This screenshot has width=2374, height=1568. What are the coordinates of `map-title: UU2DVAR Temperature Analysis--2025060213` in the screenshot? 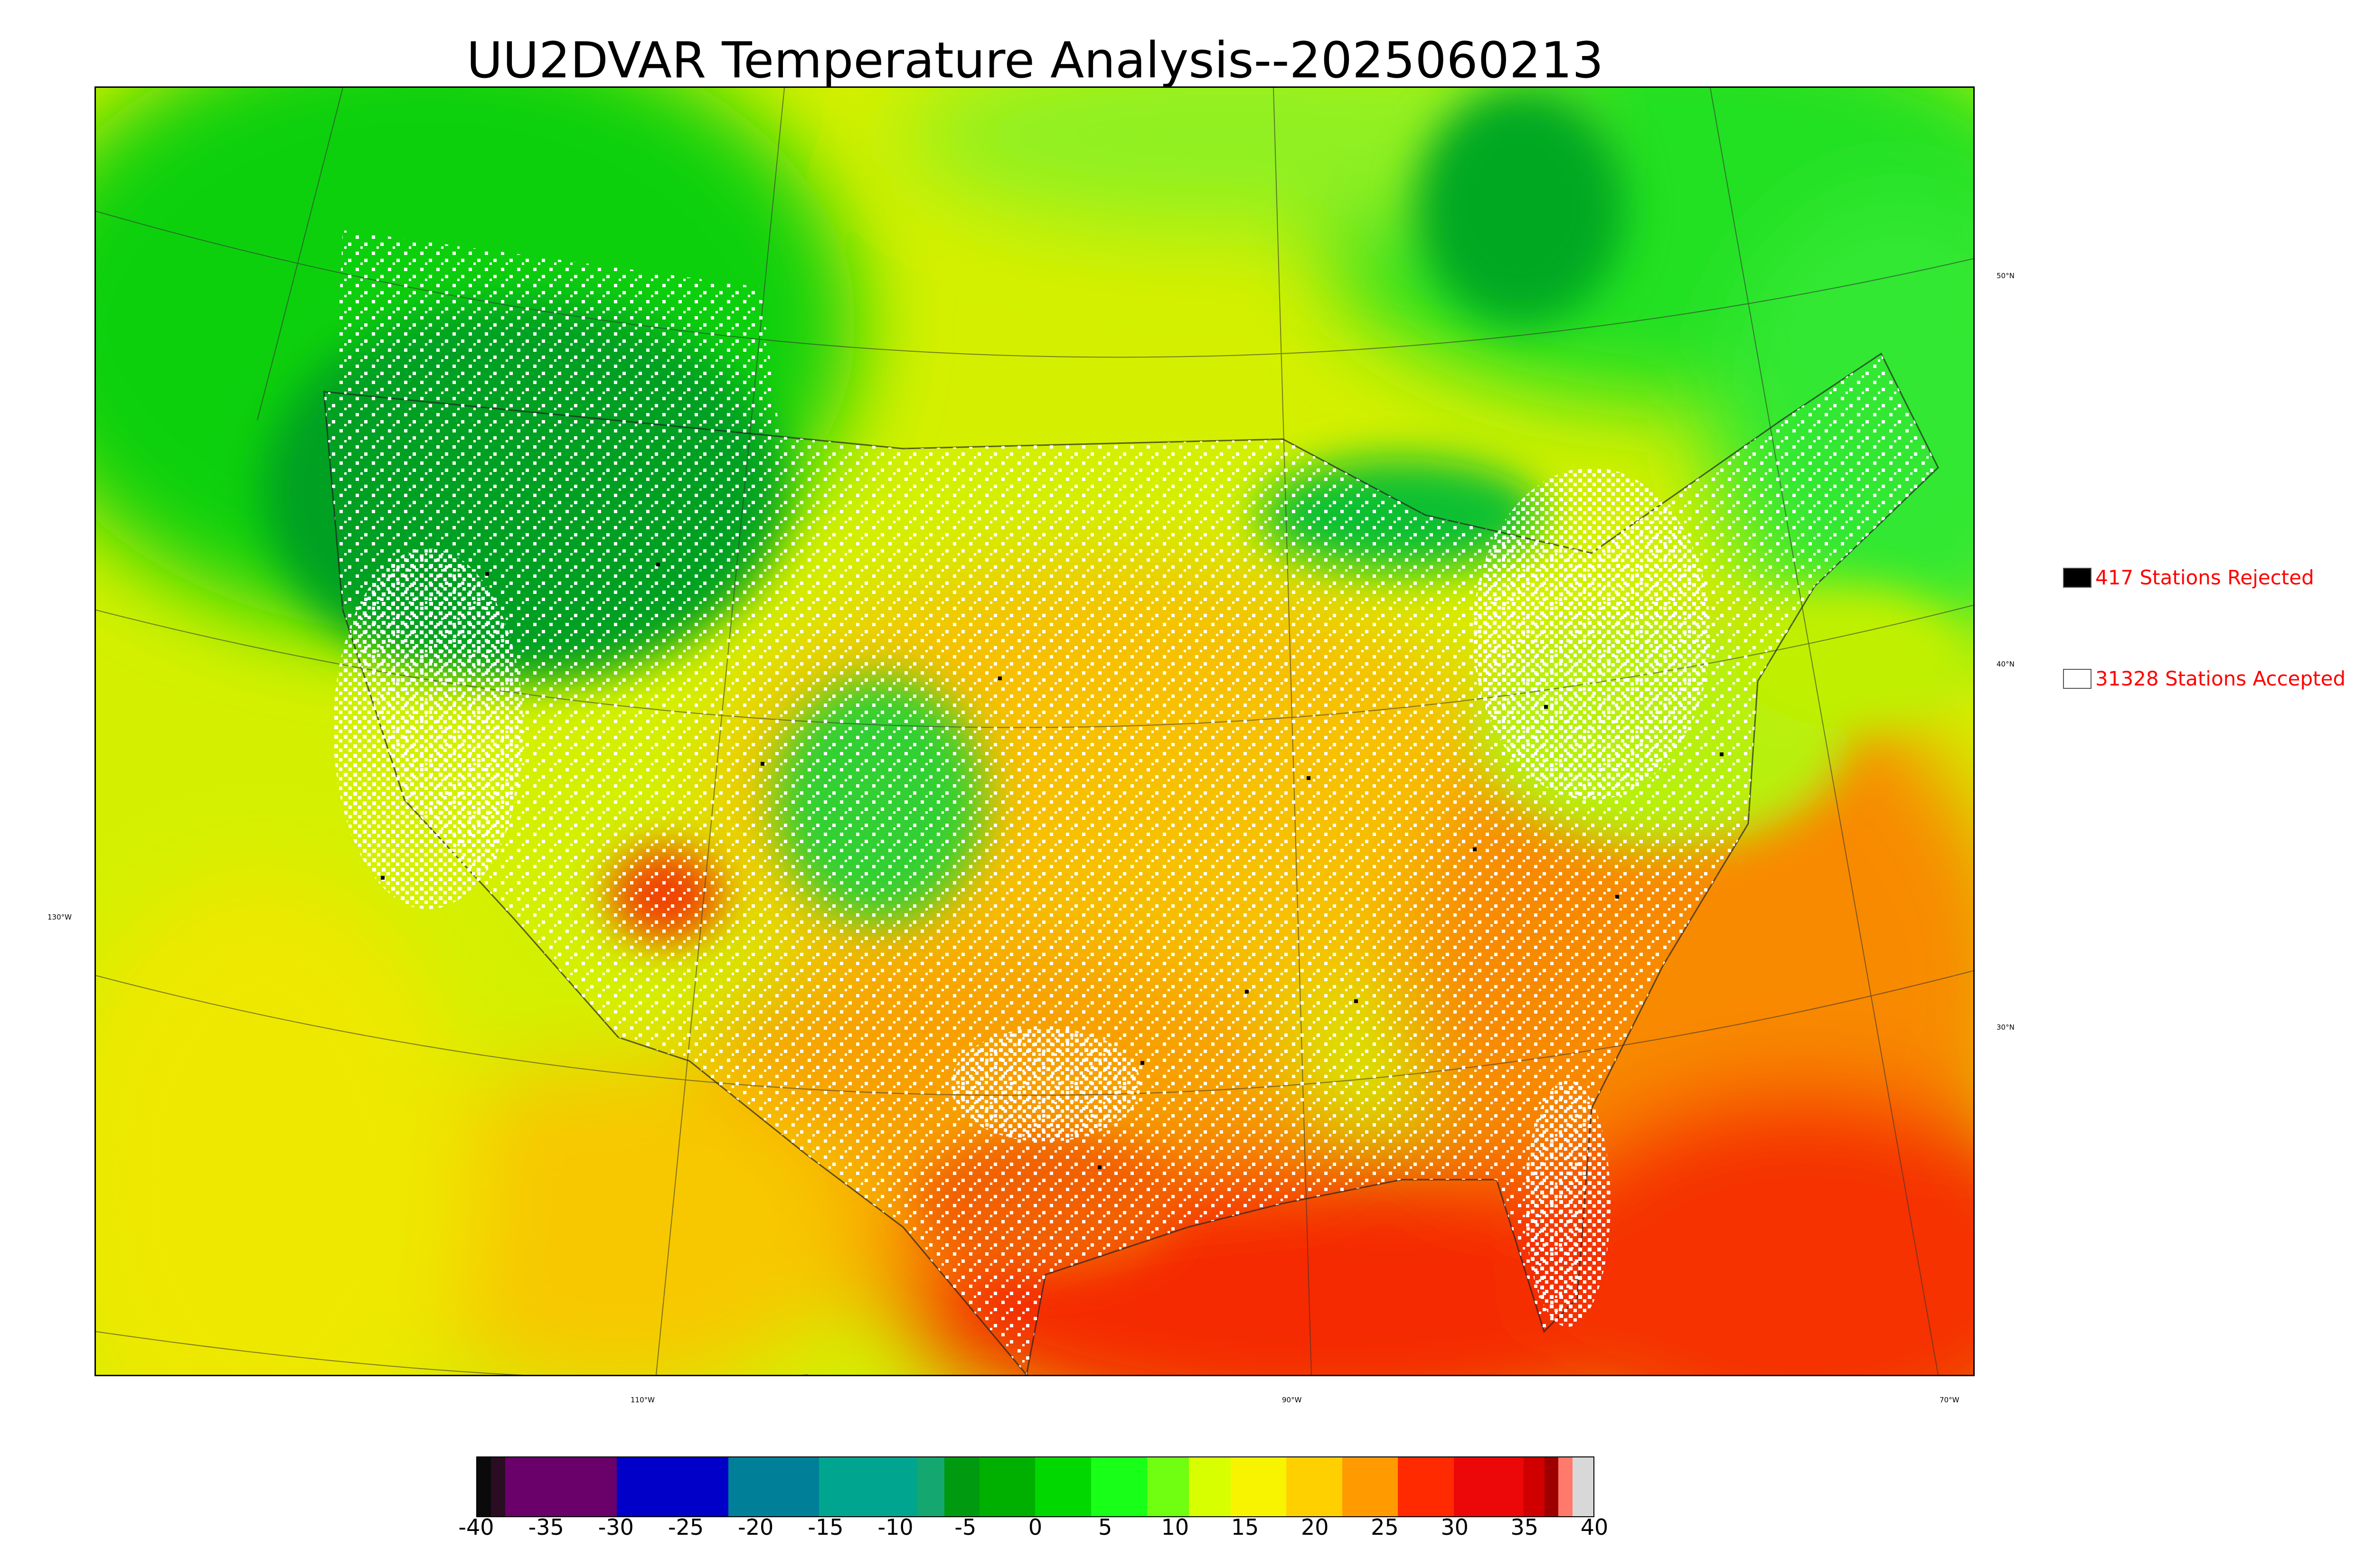 It's located at (1035, 60).